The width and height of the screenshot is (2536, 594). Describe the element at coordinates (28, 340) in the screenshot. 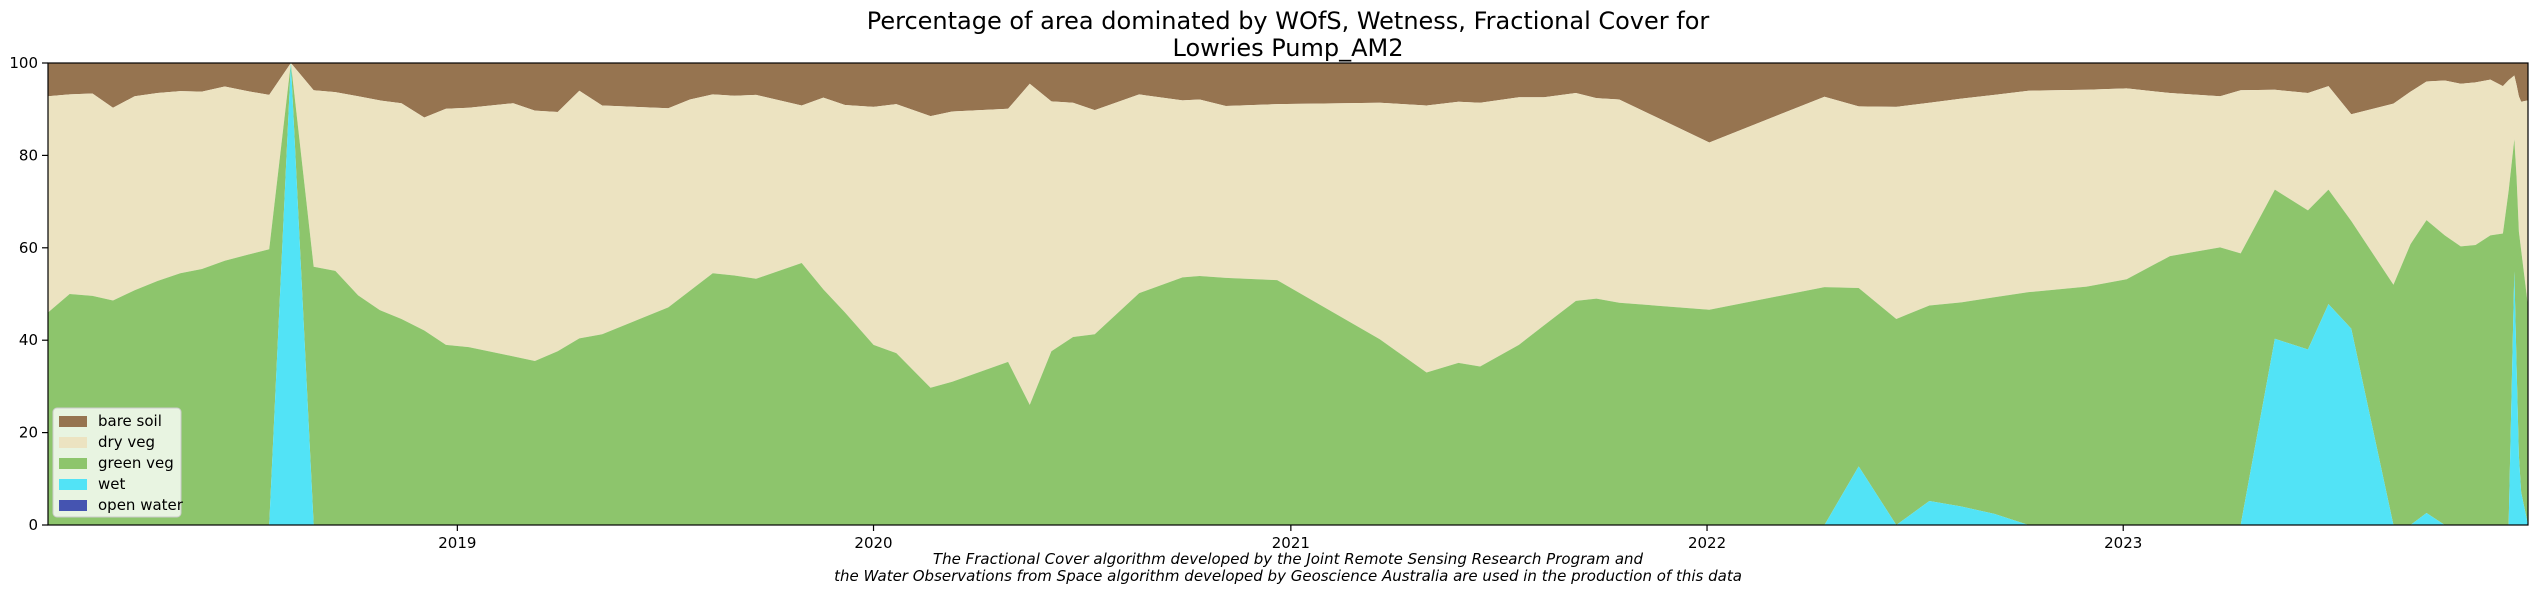

I see `y-tick-label: 40` at that location.